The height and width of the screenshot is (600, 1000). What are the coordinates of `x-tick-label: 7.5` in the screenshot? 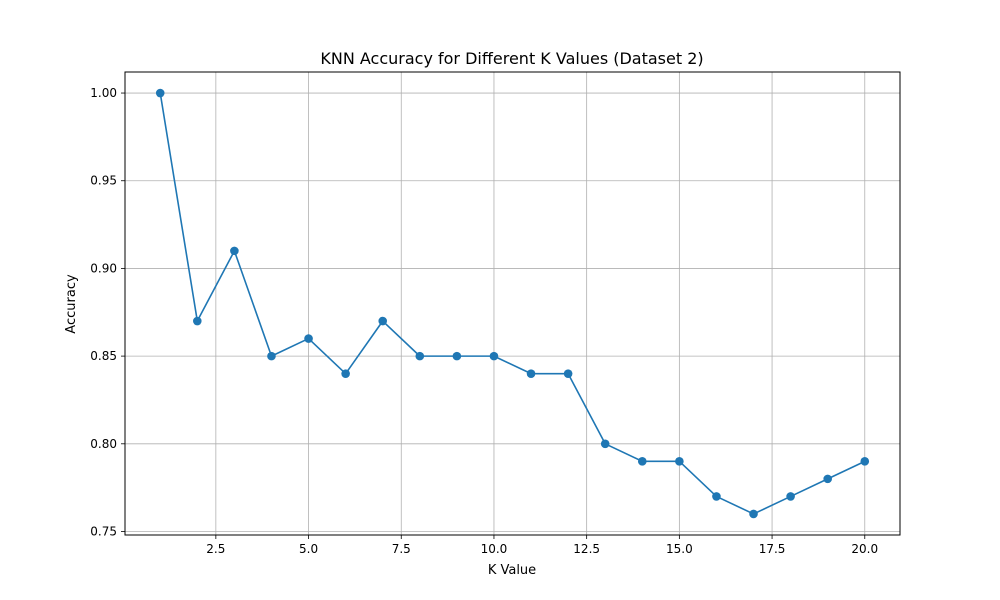 It's located at (401, 549).